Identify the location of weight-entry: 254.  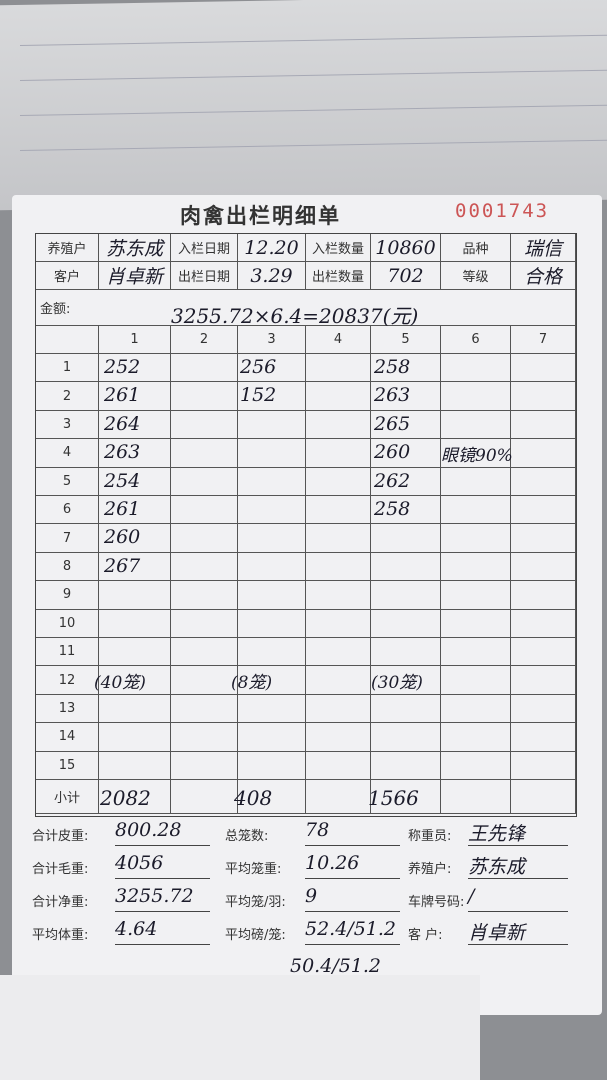
(122, 480).